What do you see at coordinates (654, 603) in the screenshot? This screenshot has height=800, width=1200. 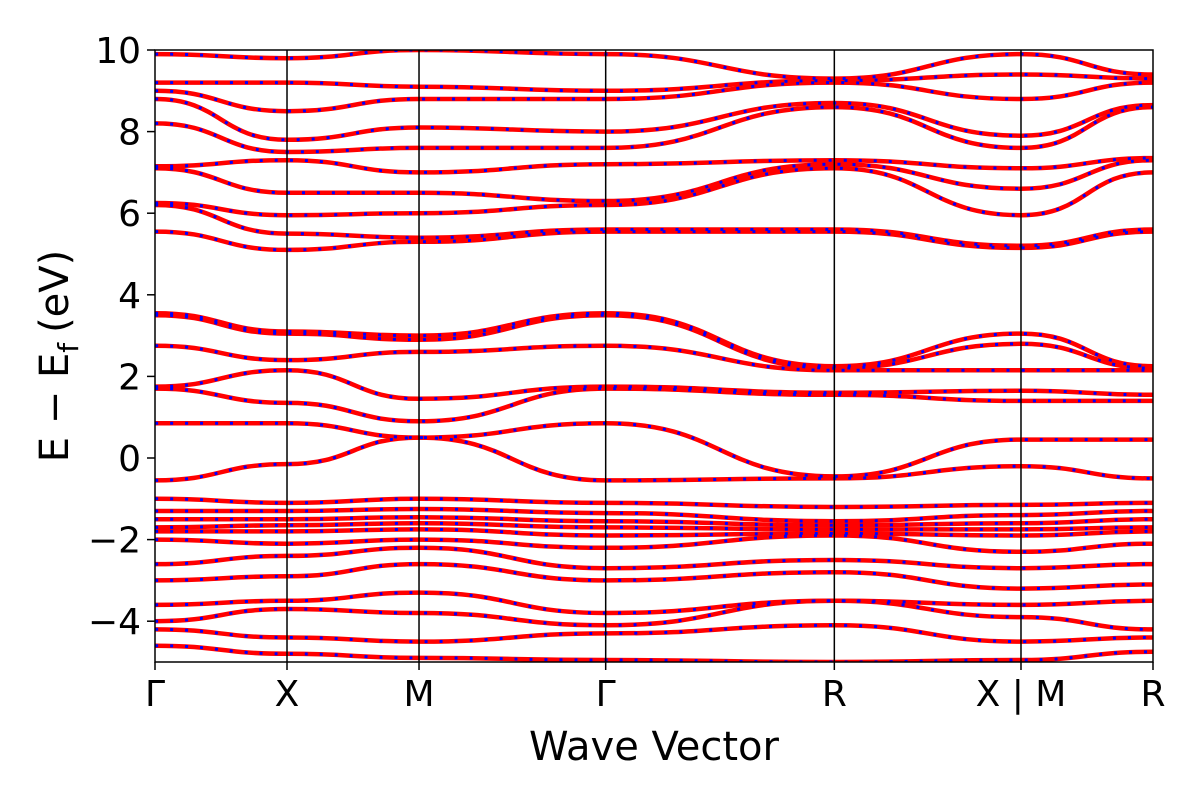 I see `band-line-s0-b3` at bounding box center [654, 603].